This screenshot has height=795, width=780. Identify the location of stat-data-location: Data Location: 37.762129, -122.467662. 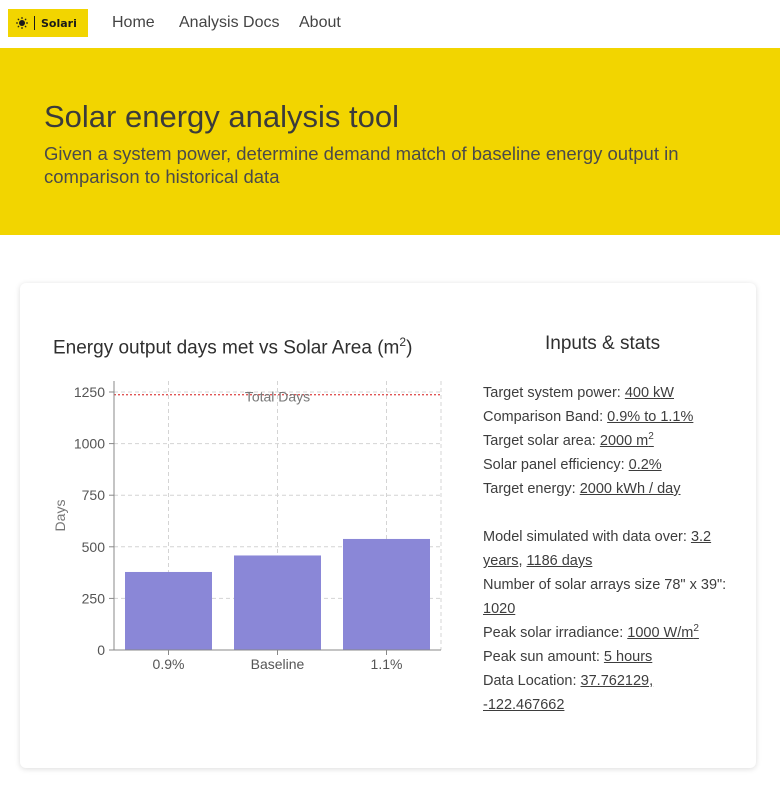
(608, 693).